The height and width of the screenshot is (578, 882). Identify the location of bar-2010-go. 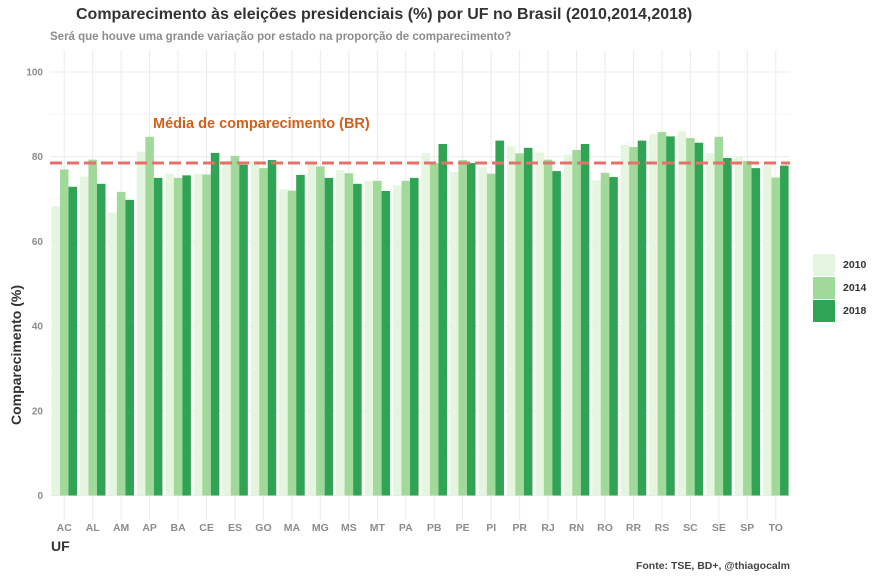
(255, 328).